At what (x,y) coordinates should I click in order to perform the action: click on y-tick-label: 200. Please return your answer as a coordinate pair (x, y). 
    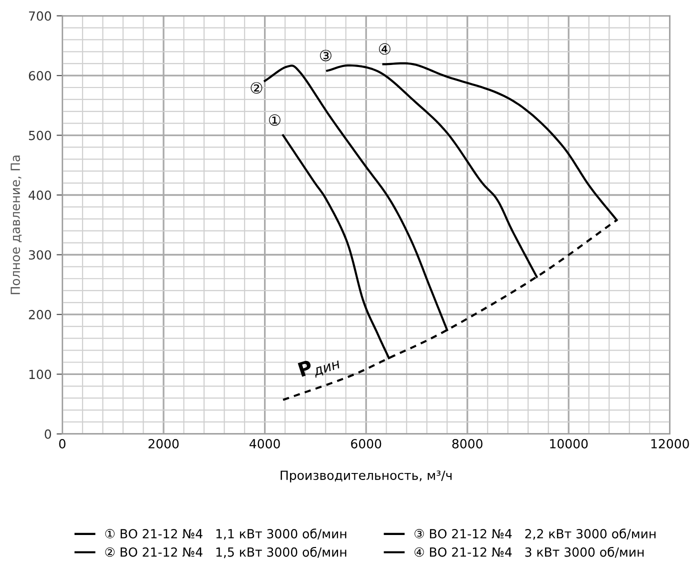
    Looking at the image, I should click on (40, 315).